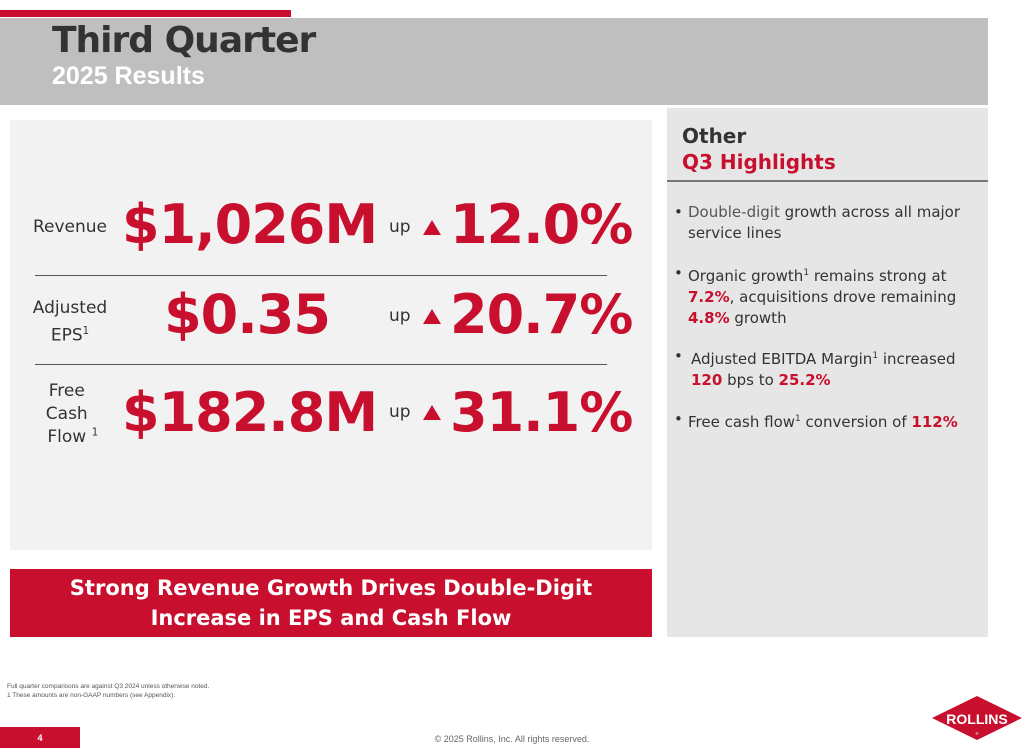 The image size is (1024, 751). Describe the element at coordinates (759, 162) in the screenshot. I see `highlights-subtitle: Q3 Highlights` at that location.